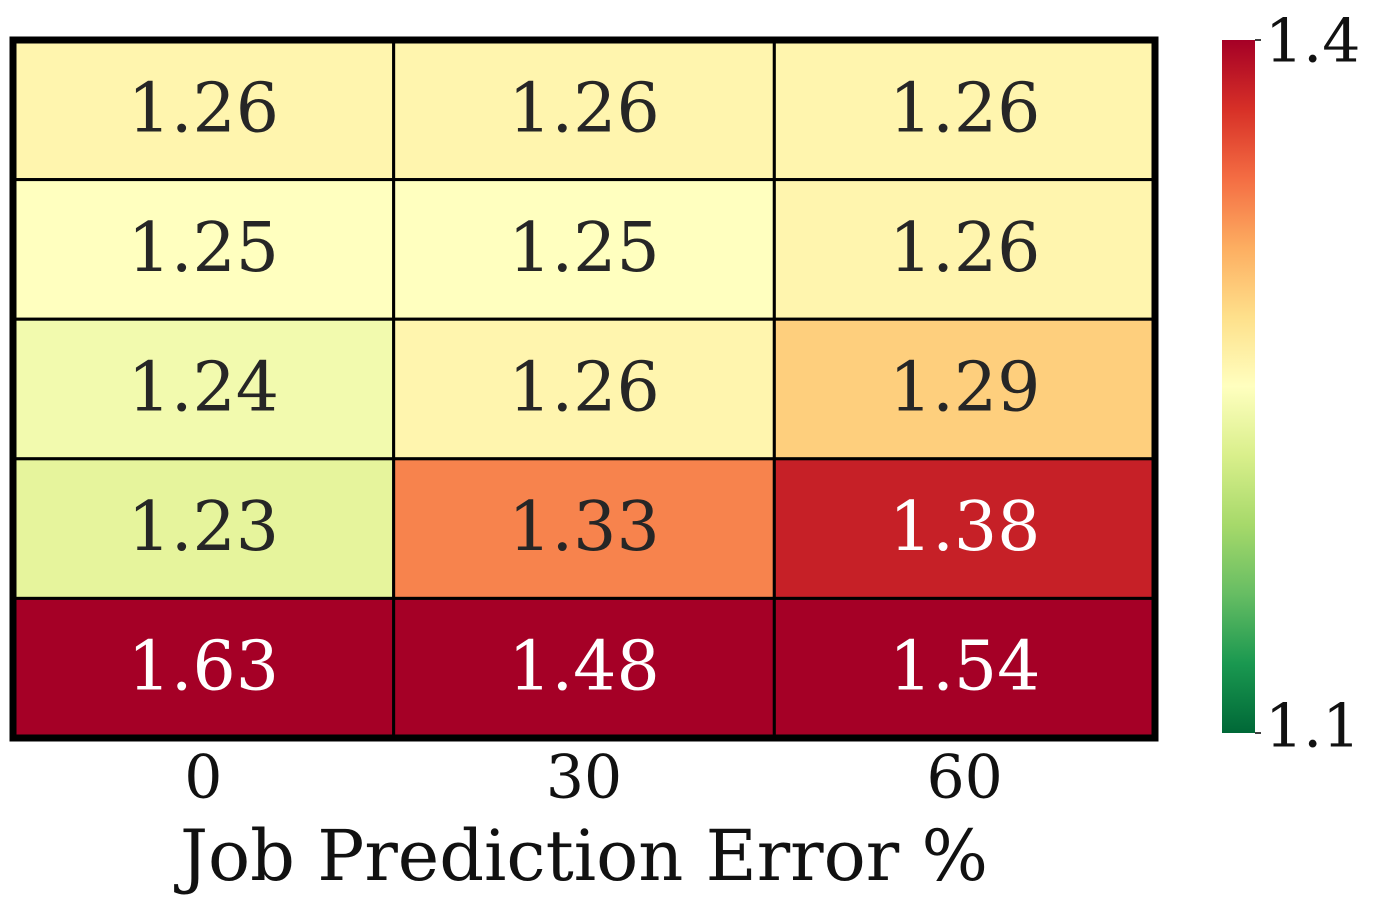  What do you see at coordinates (964, 778) in the screenshot?
I see `x-tick-label: 60` at bounding box center [964, 778].